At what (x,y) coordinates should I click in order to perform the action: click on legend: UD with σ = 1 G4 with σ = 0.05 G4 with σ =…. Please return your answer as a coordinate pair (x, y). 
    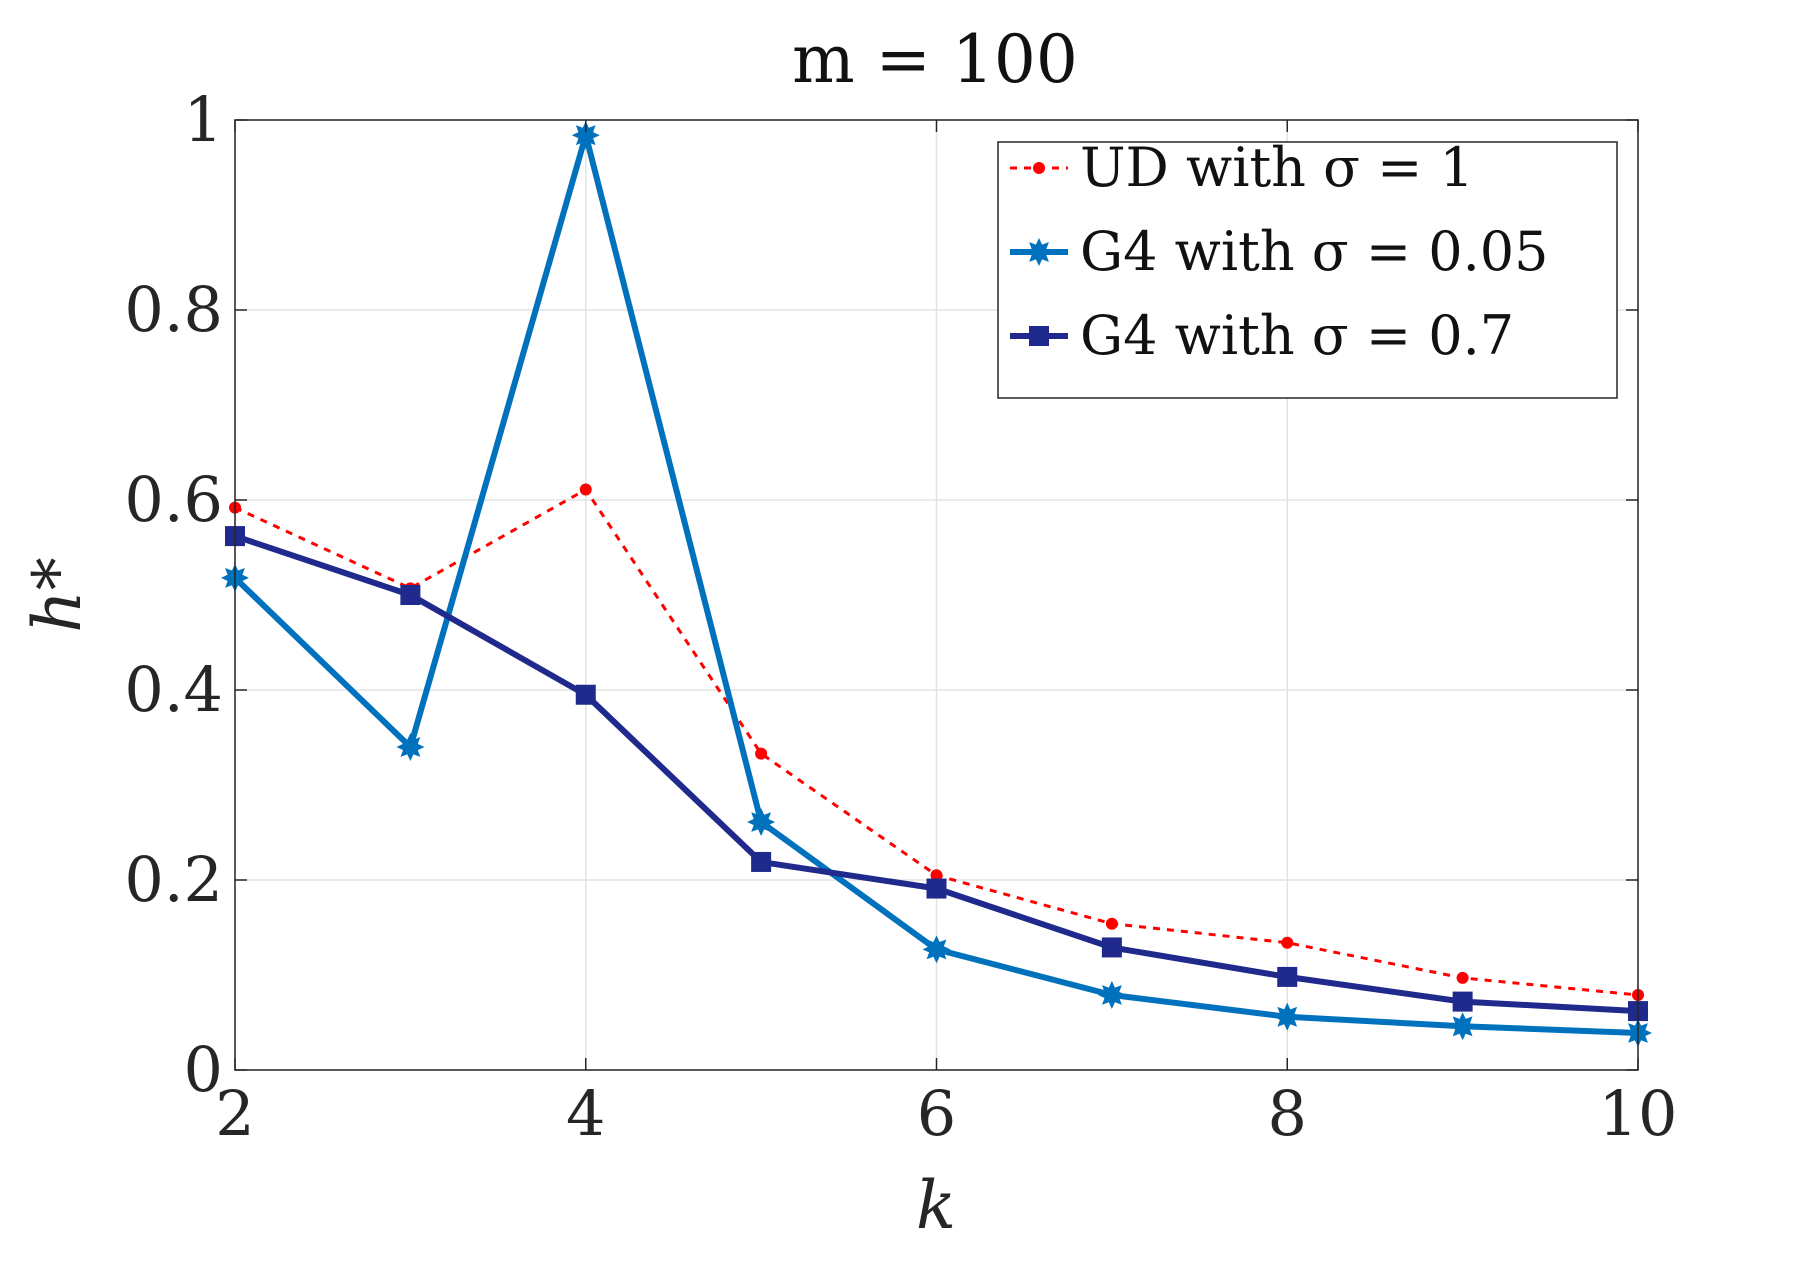
    Looking at the image, I should click on (1307, 267).